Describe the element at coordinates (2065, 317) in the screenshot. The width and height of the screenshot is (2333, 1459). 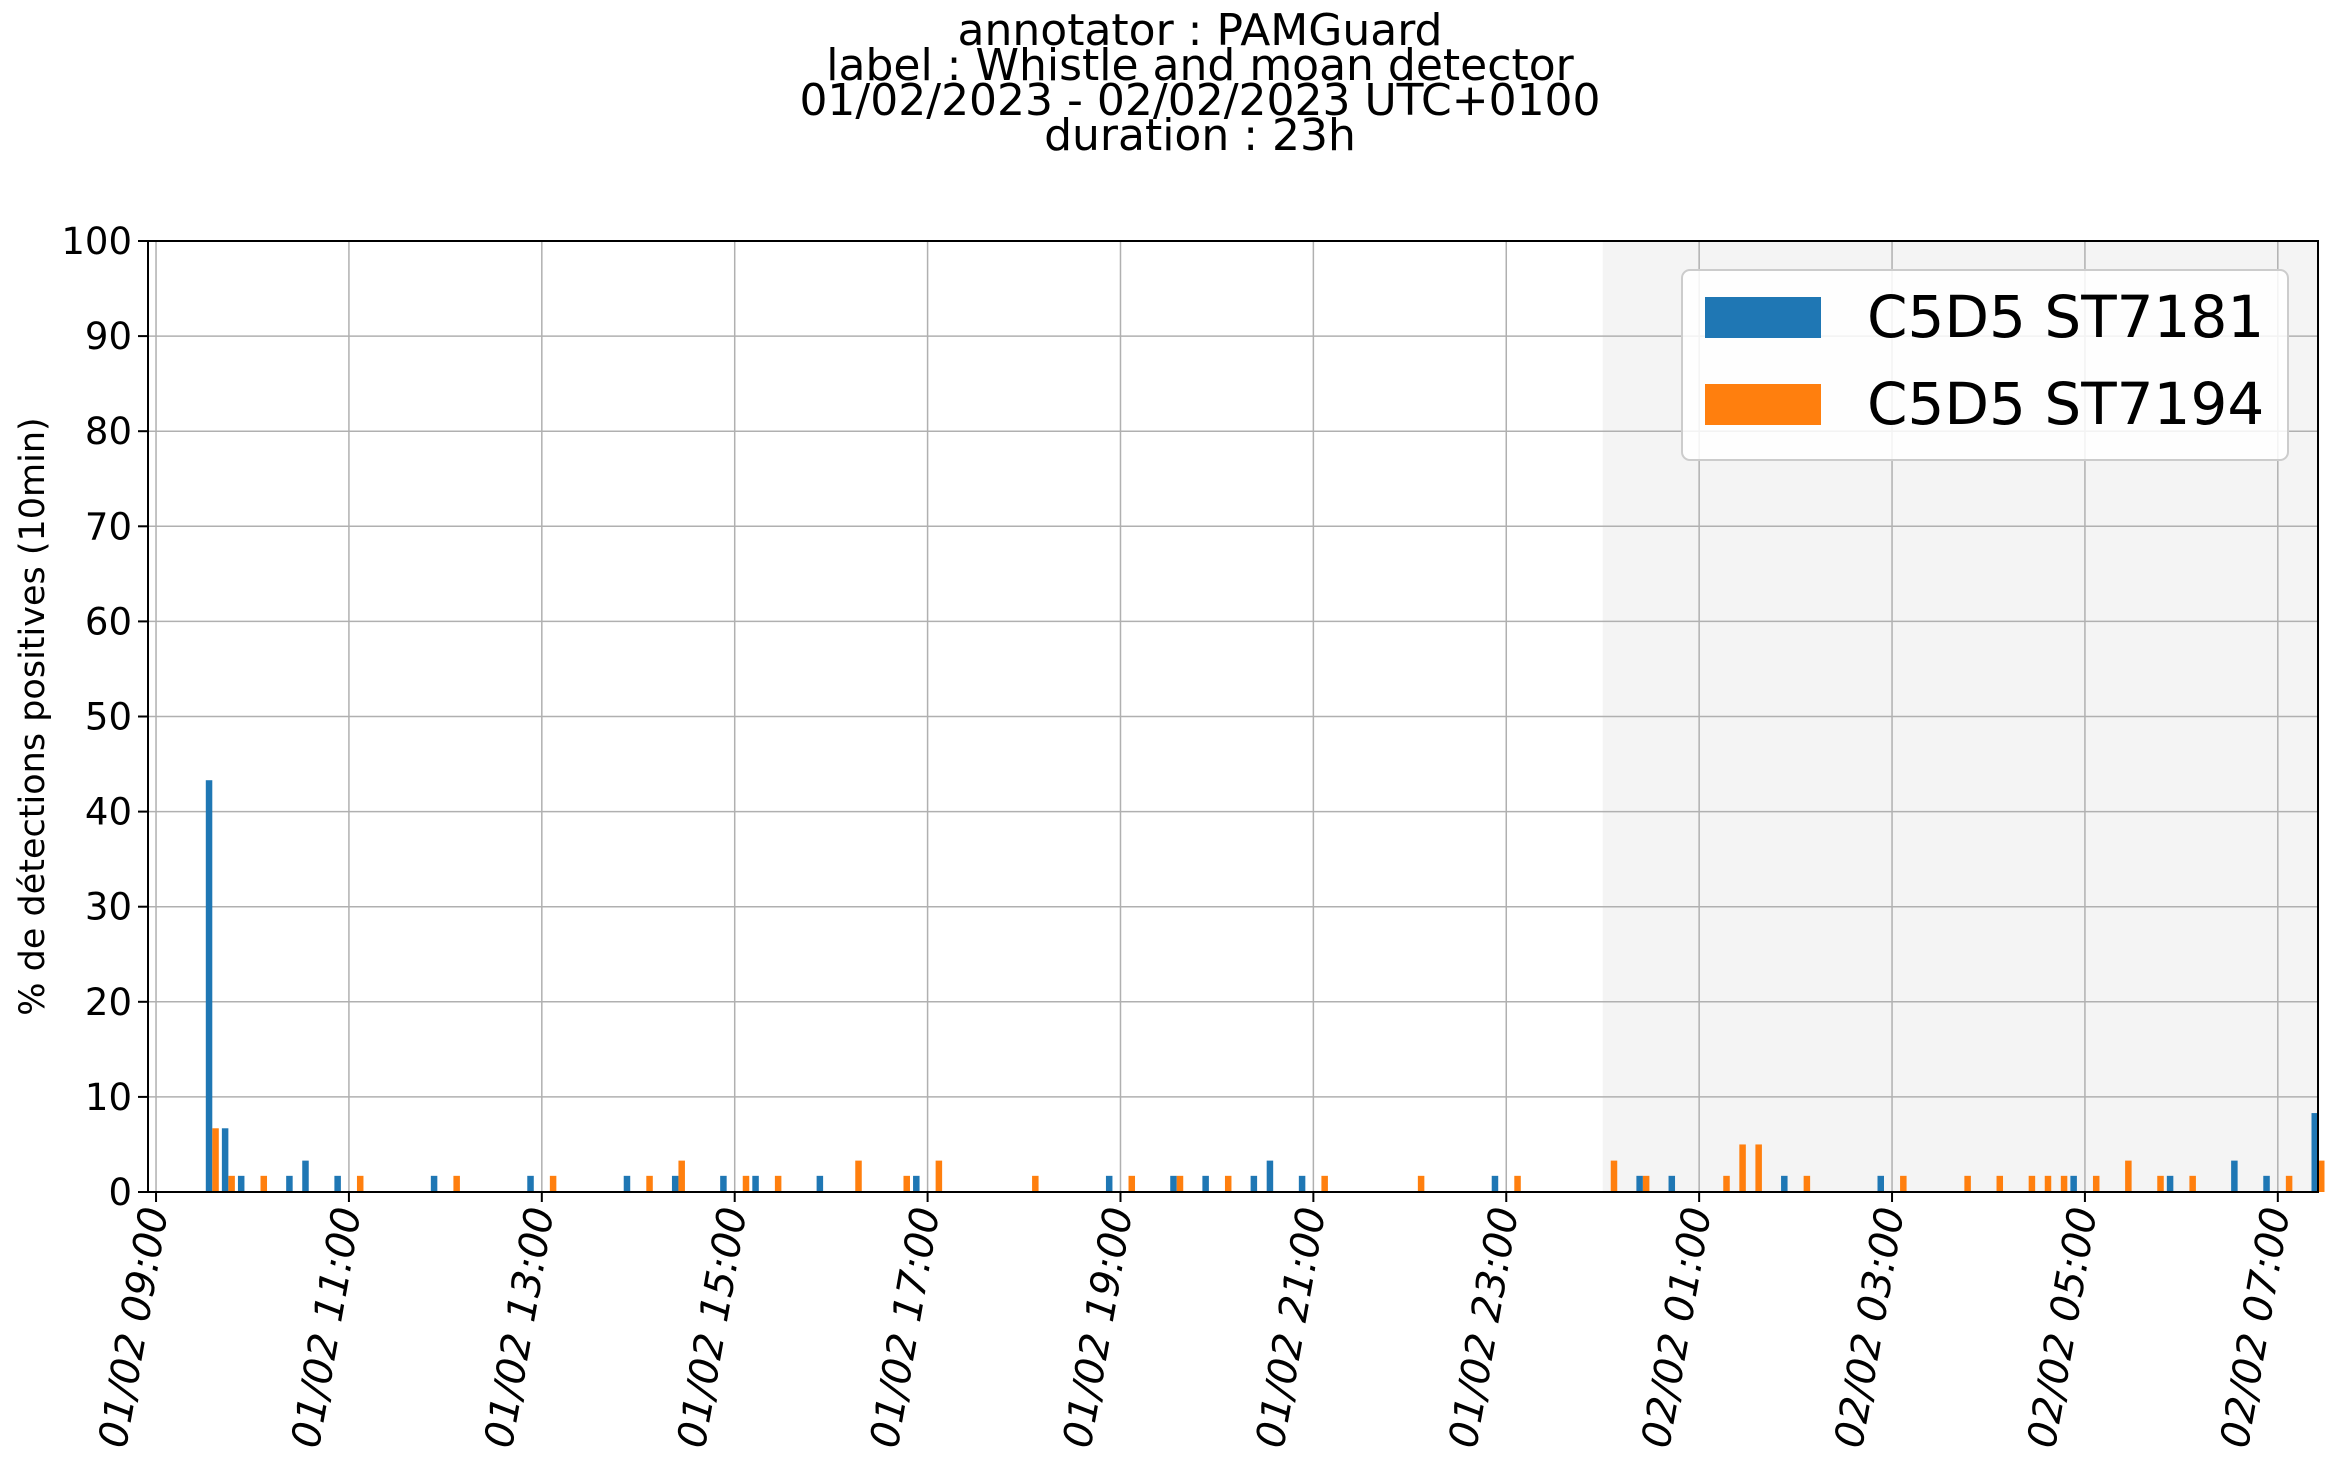
I see `legend-label-st7181: C5D5 ST7181` at that location.